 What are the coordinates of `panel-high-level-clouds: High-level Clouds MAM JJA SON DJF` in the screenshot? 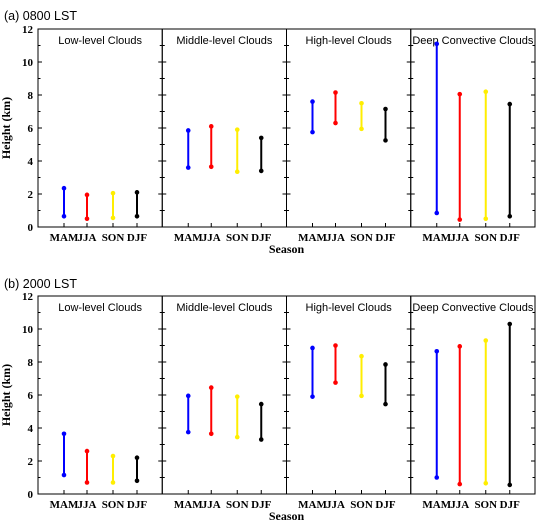 It's located at (349, 136).